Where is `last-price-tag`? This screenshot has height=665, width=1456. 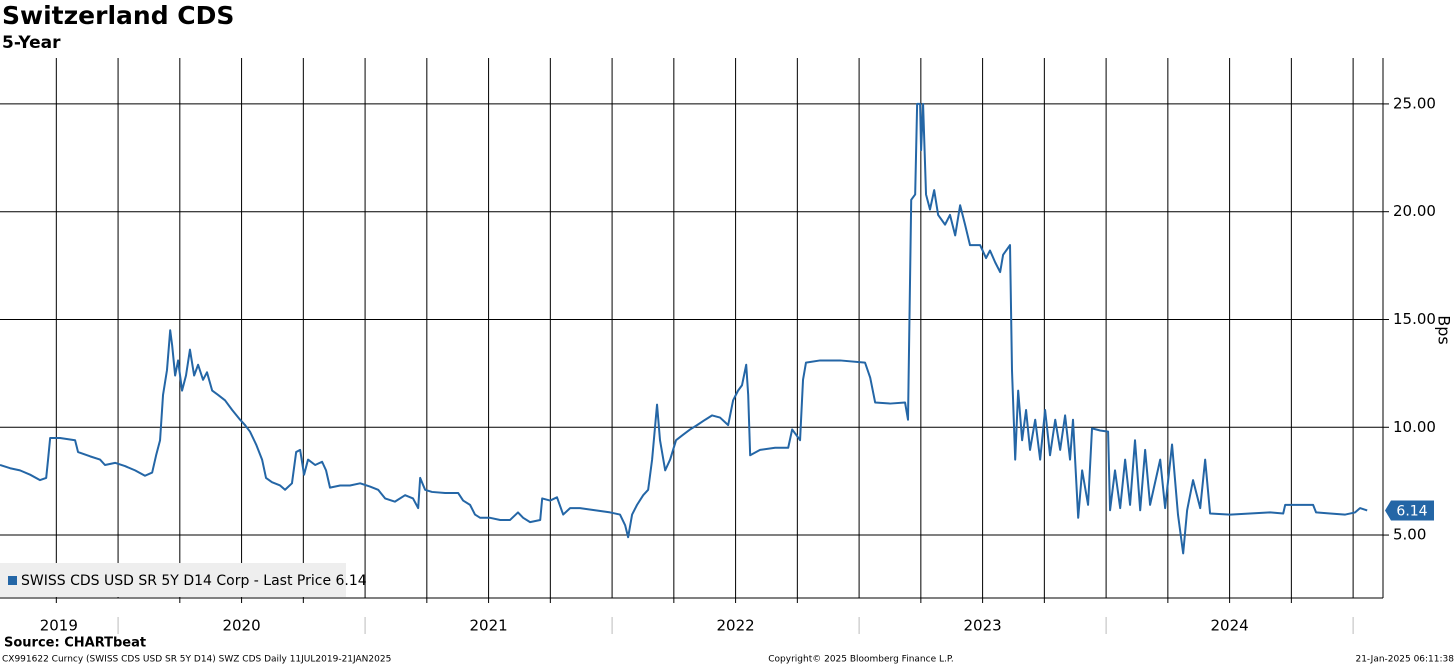 last-price-tag is located at coordinates (1409, 510).